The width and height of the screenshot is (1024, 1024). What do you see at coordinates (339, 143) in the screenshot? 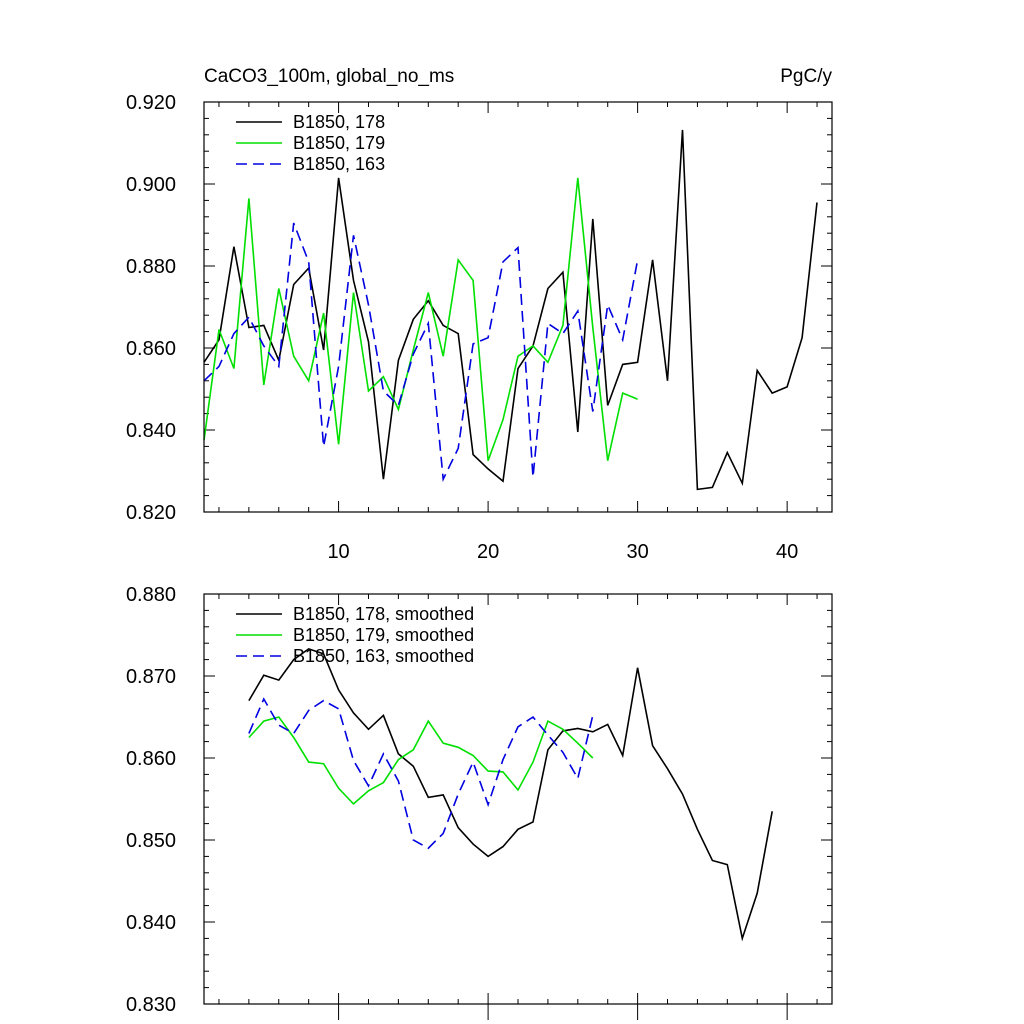
I see `legend-label-2: B1850, 179` at bounding box center [339, 143].